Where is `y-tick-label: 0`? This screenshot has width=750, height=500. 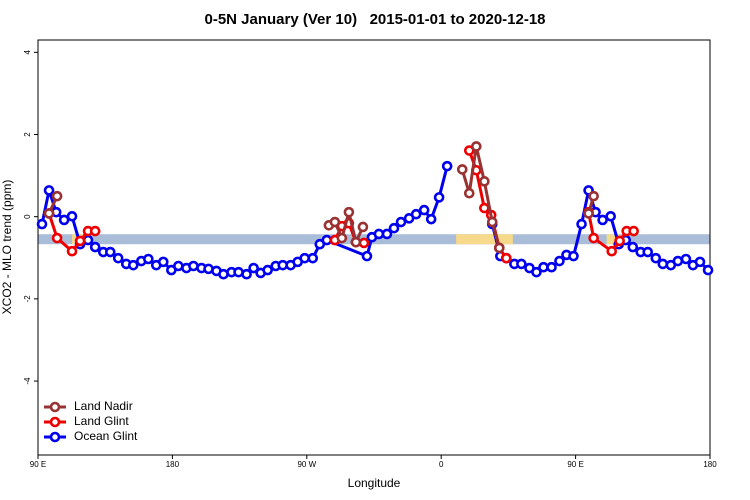
y-tick-label: 0 is located at coordinates (27, 216).